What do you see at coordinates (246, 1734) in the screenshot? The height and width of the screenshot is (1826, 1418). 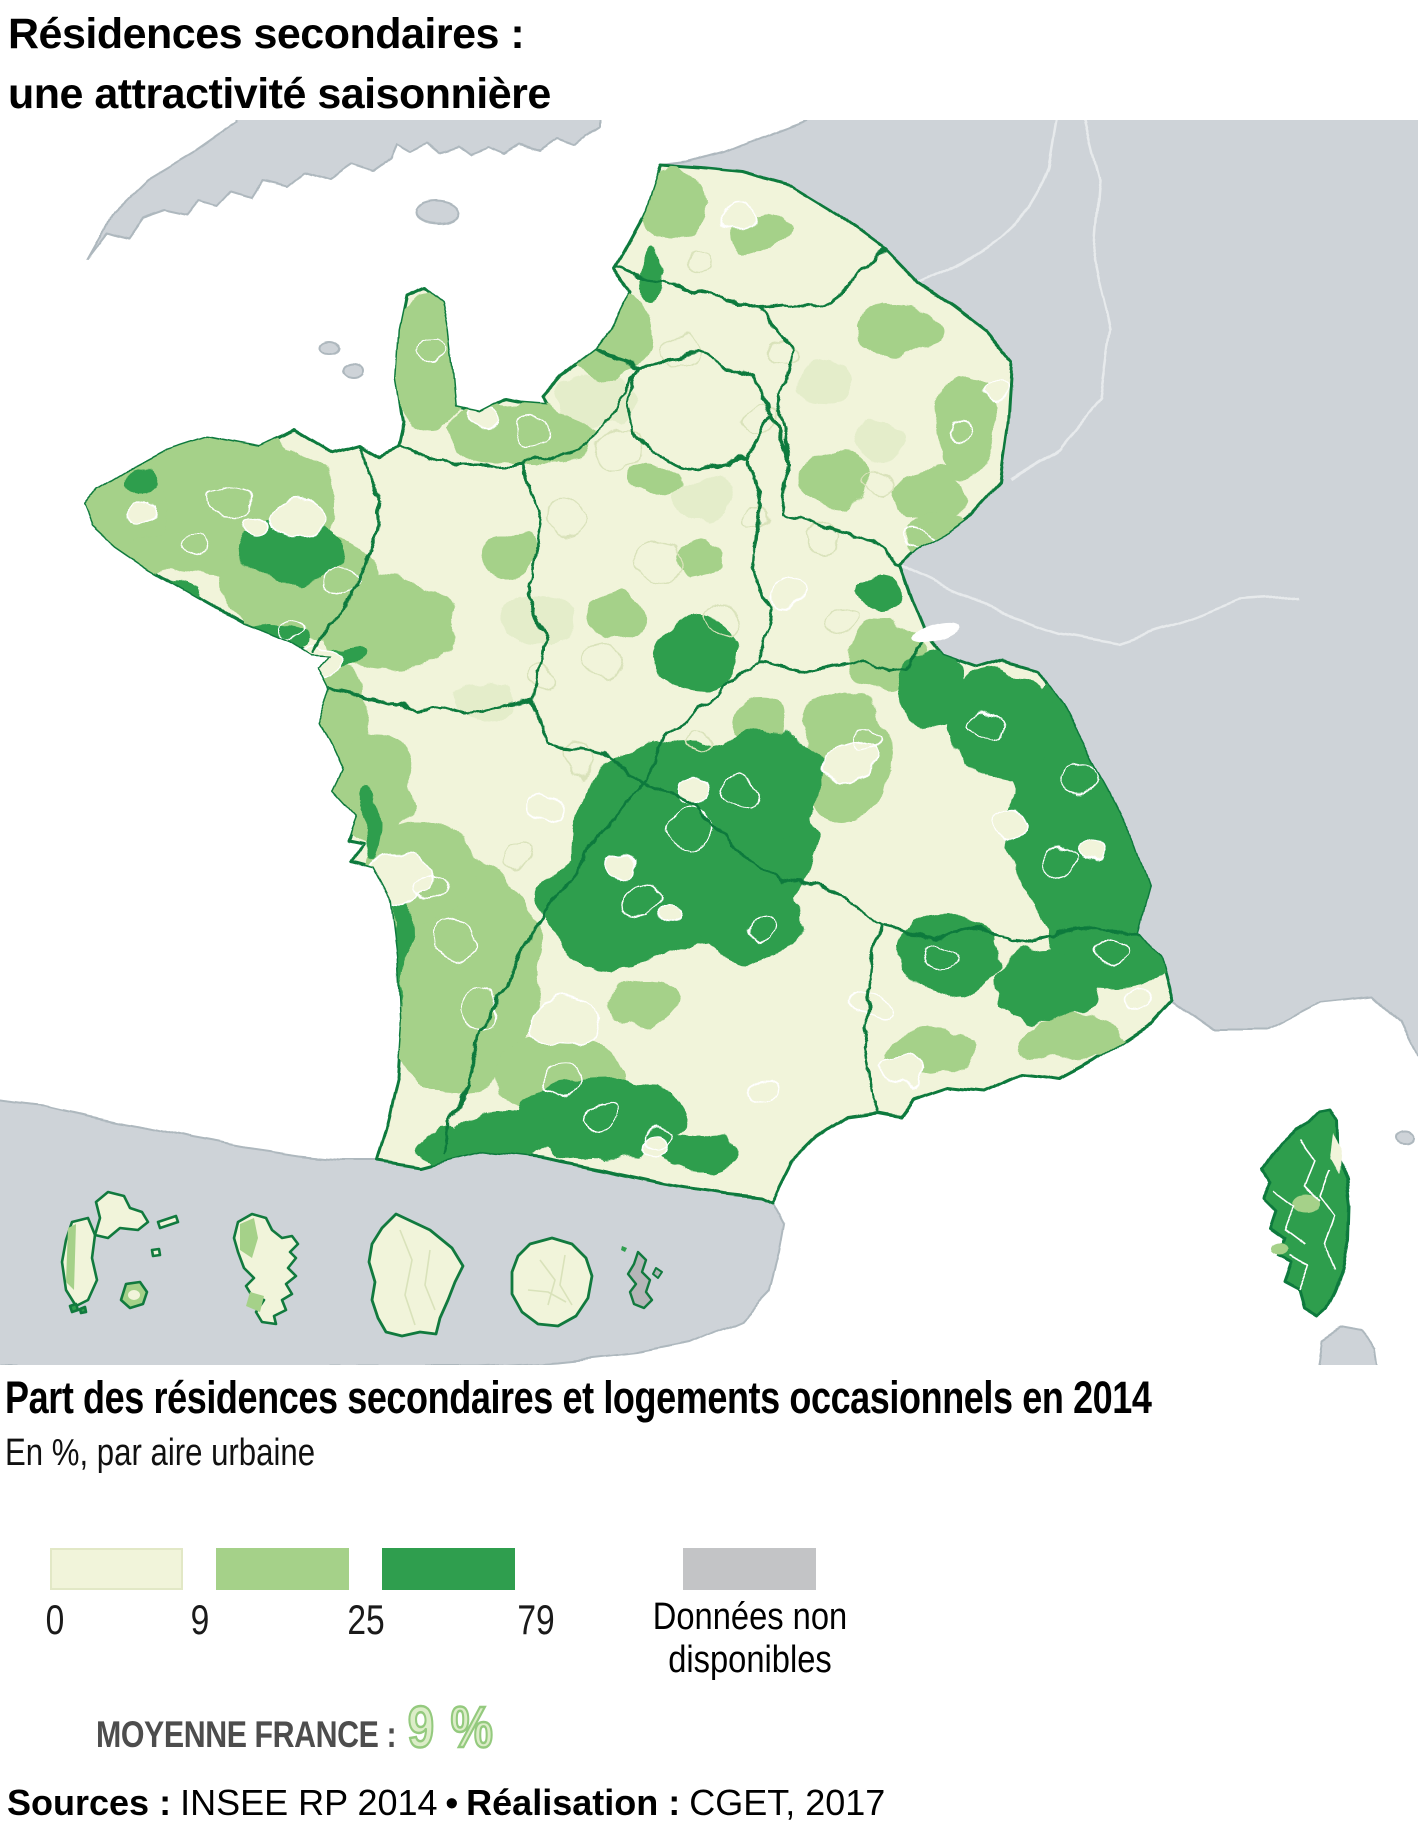 I see `average-france-label: MOYENNE FRANCE :` at bounding box center [246, 1734].